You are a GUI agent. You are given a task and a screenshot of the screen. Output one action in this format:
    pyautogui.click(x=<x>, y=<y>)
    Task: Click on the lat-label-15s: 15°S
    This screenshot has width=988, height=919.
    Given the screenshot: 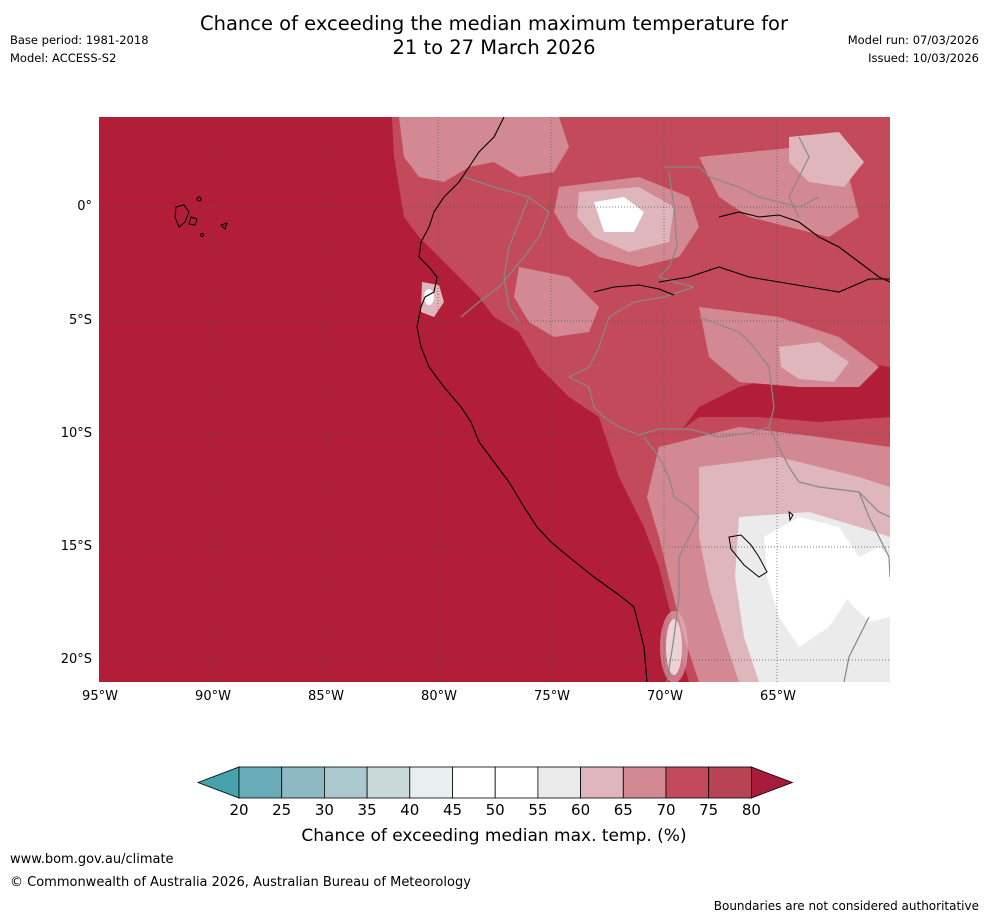 What is the action you would take?
    pyautogui.click(x=76, y=546)
    